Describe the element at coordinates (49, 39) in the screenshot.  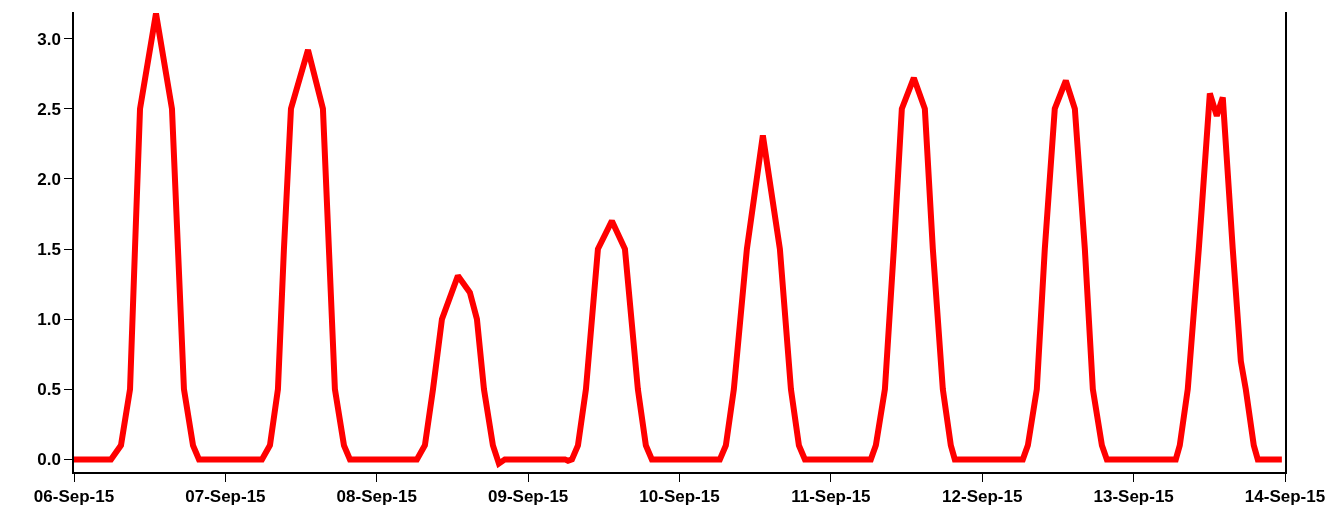
I see `y-tick-label: 3.0` at that location.